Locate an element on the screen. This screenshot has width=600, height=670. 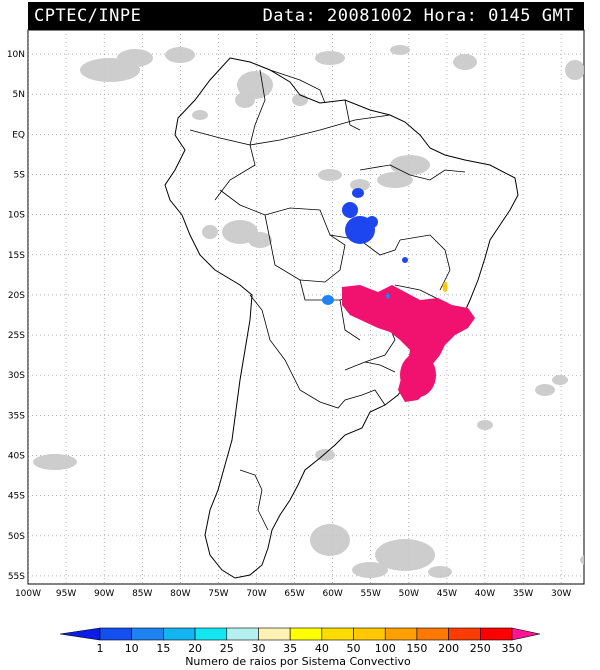
lightning-cluster-west is located at coordinates (356, 299).